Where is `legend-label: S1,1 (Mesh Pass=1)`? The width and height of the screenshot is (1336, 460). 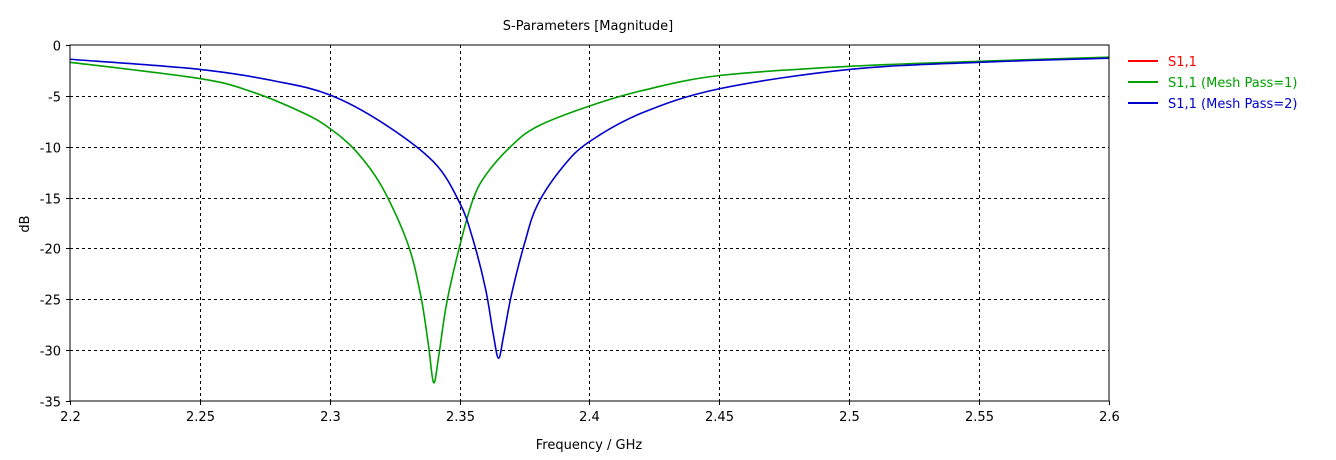
legend-label: S1,1 (Mesh Pass=1) is located at coordinates (1233, 83).